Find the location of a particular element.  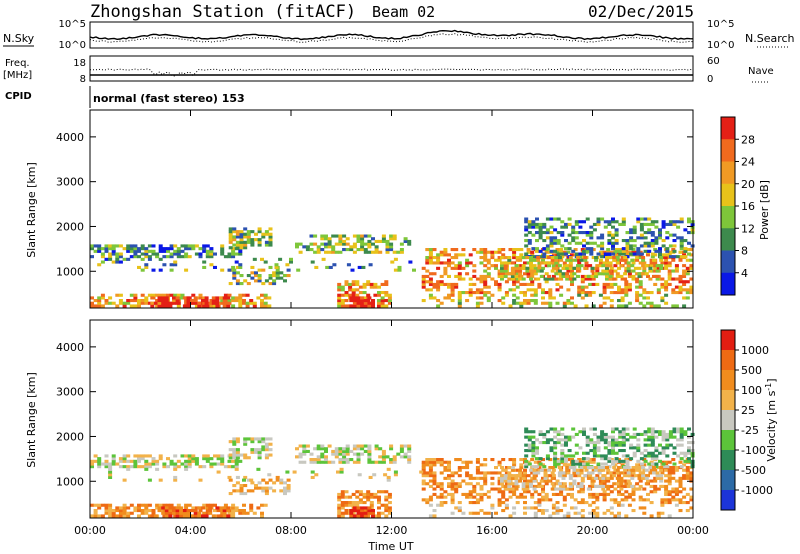

cpid-panel: CPID normal (fast stereo) 153 is located at coordinates (125, 97).